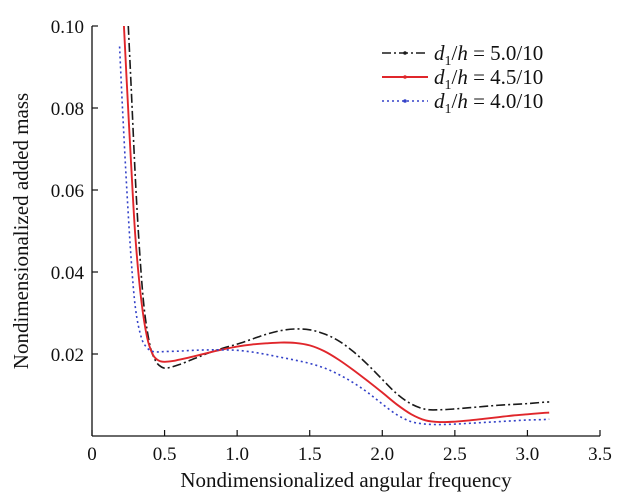 The image size is (631, 502). Describe the element at coordinates (455, 454) in the screenshot. I see `x-tick-label: 2.5` at that location.